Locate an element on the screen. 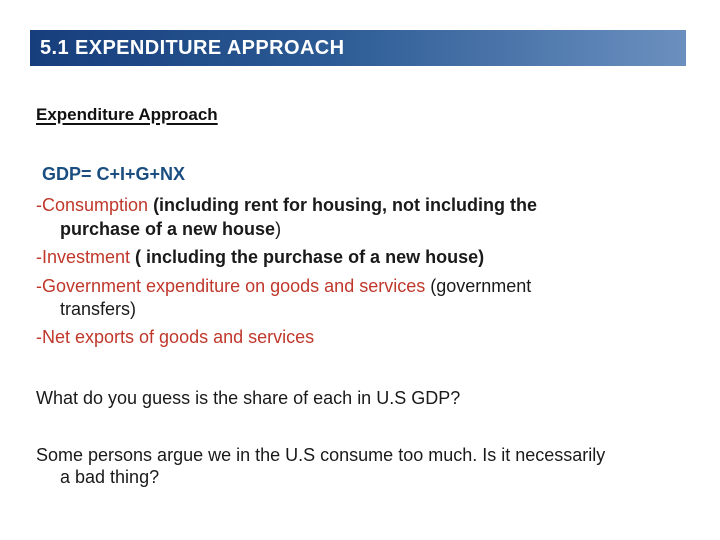  heading-expenditure-approach: Expenditure Approach is located at coordinates (127, 114).